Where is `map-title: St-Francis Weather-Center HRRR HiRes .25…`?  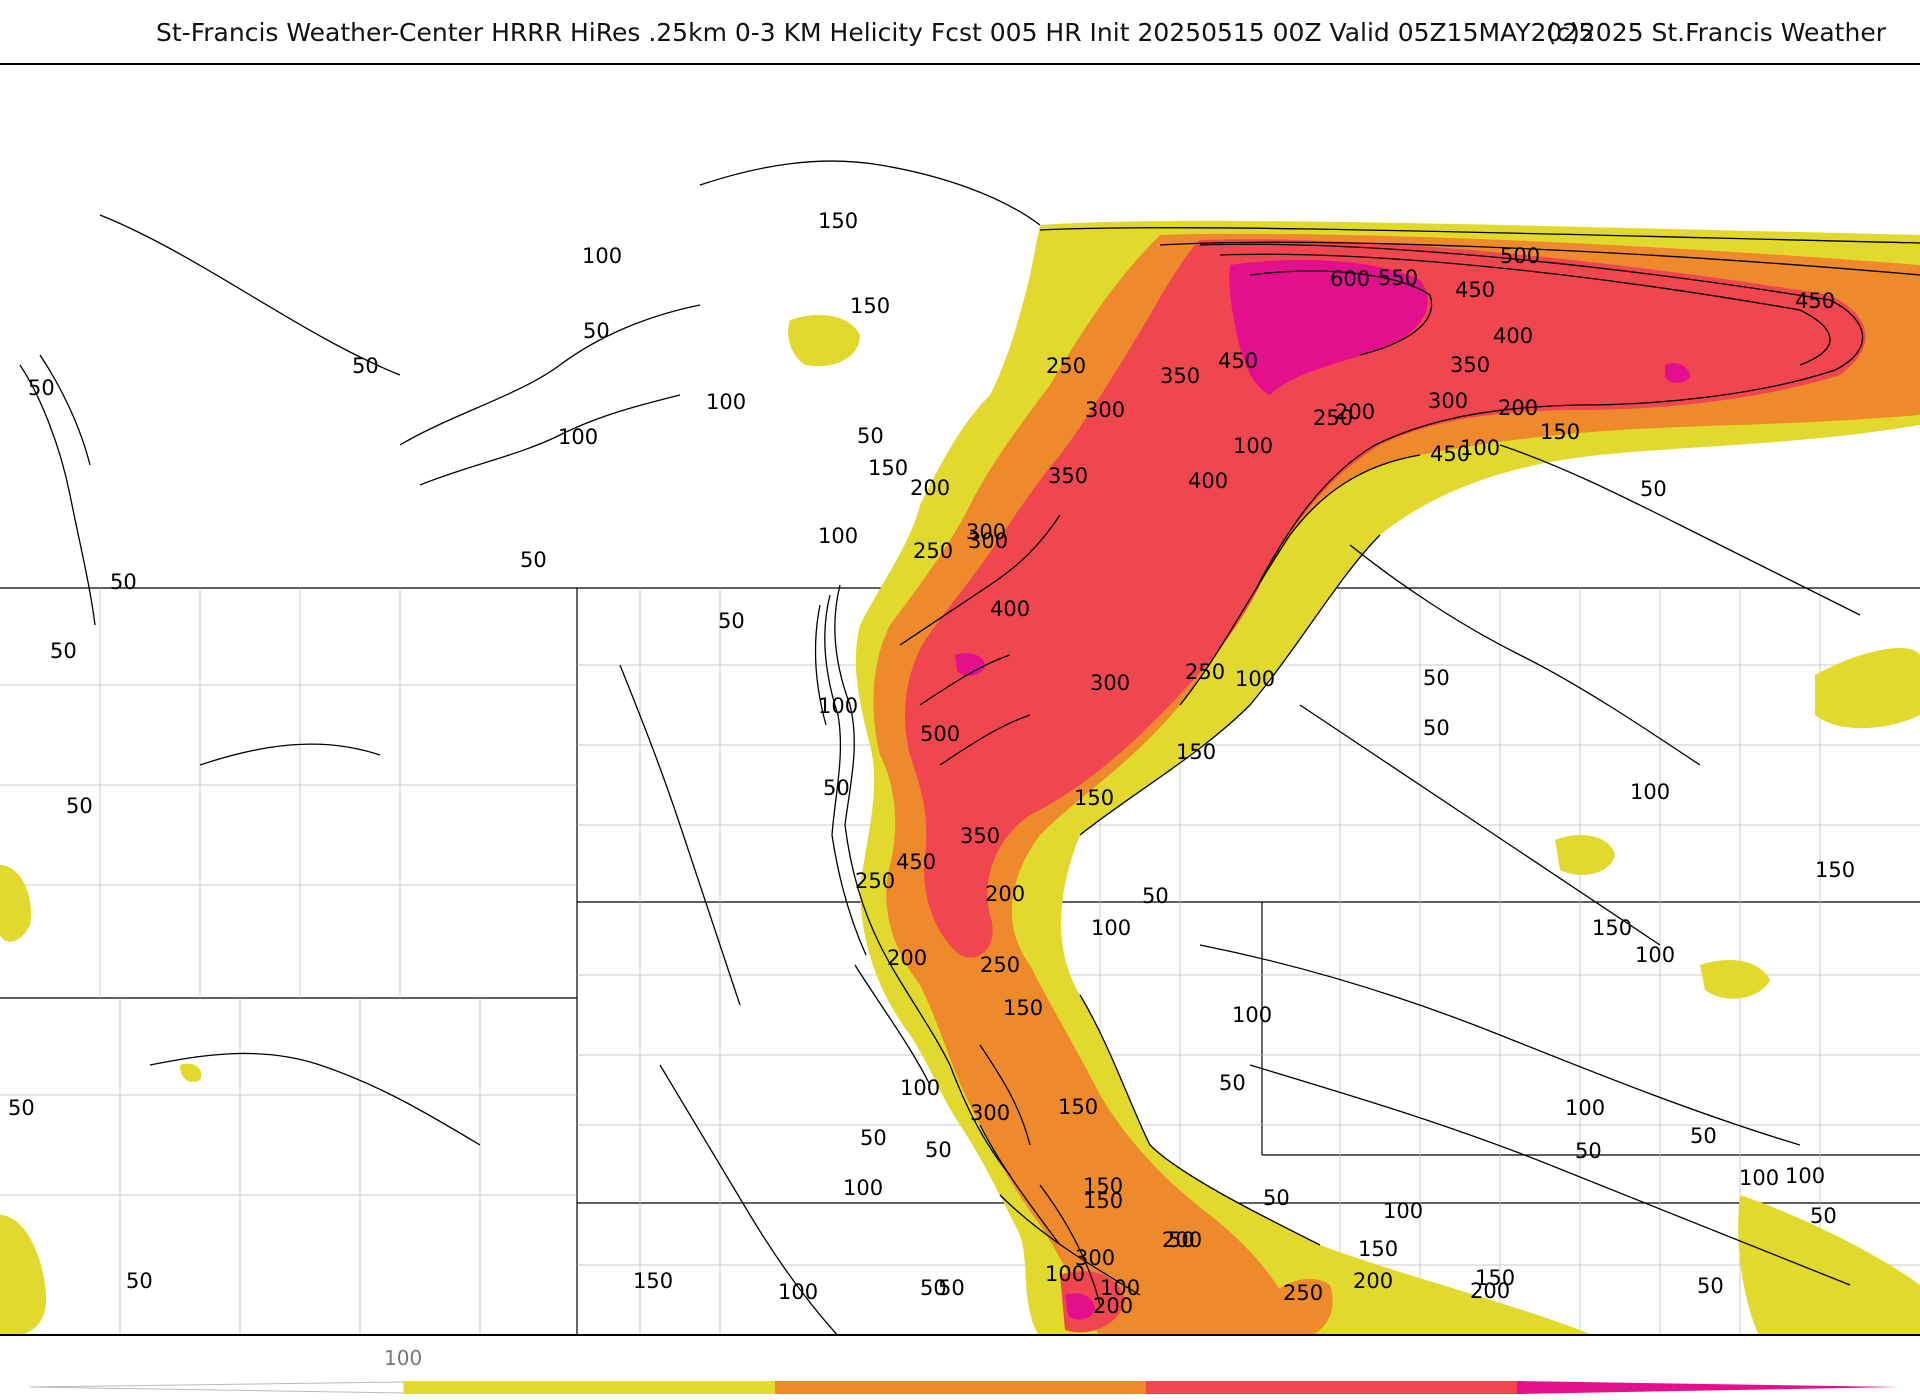 map-title: St-Francis Weather-Center HRRR HiRes .25… is located at coordinates (960, 34).